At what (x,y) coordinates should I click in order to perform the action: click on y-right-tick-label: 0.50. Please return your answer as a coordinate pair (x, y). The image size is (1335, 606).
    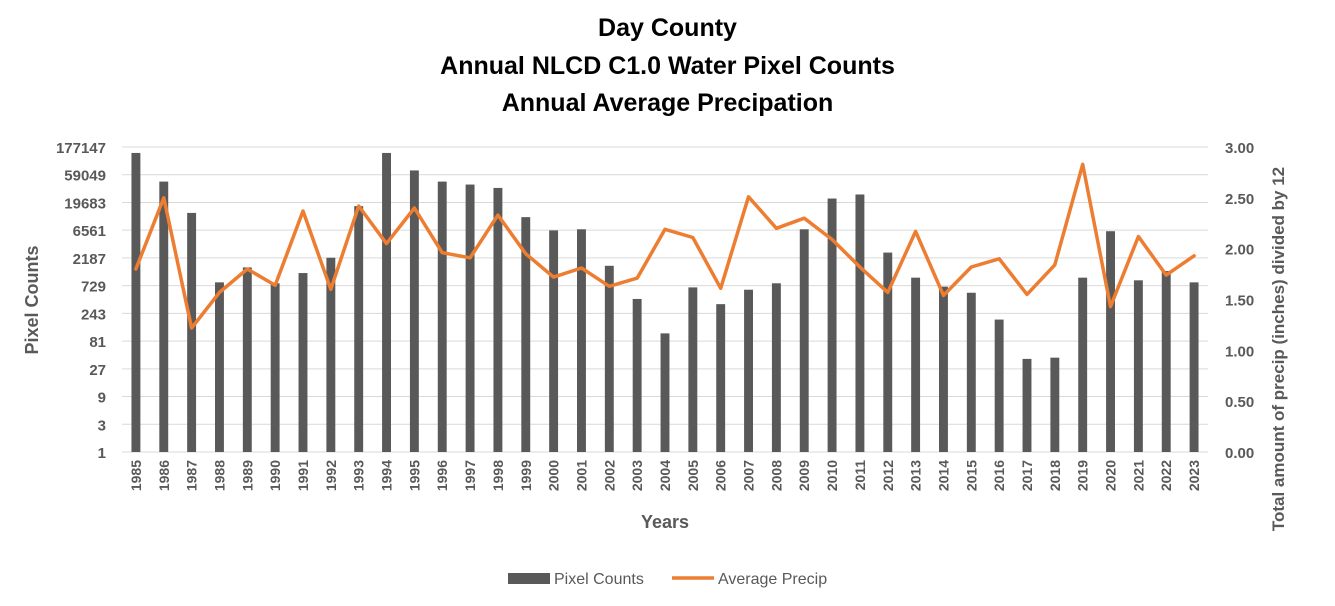
    Looking at the image, I should click on (1239, 402).